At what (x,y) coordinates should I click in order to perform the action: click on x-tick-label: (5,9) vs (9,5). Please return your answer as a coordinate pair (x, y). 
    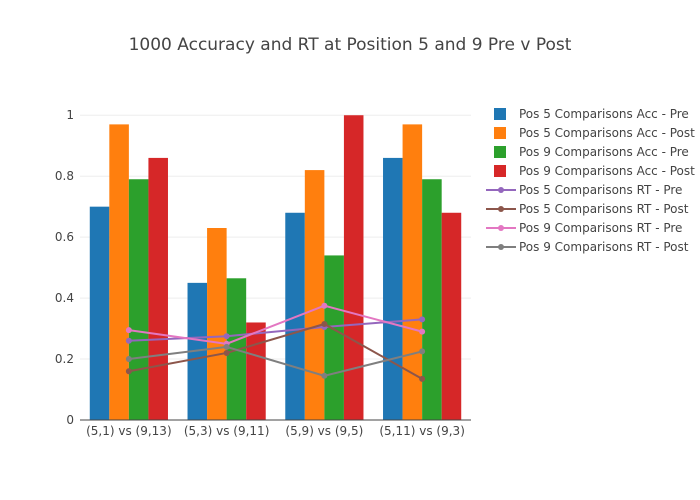
    Looking at the image, I should click on (324, 431).